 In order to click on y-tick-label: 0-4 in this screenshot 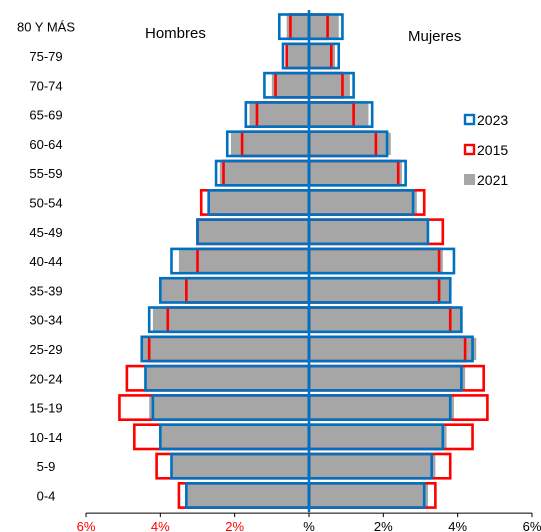, I will do `click(46, 495)`.